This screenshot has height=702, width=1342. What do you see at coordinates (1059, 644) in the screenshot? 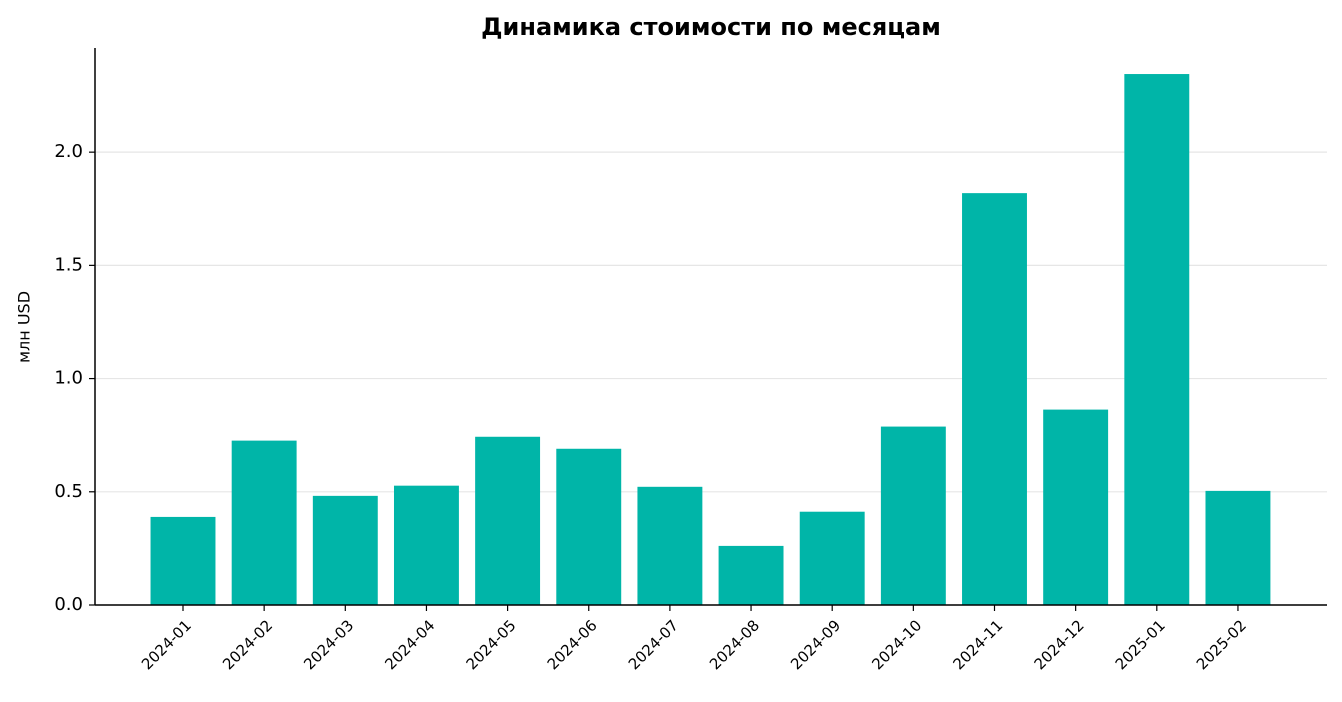
I see `x-tick-label: 2024-12` at bounding box center [1059, 644].